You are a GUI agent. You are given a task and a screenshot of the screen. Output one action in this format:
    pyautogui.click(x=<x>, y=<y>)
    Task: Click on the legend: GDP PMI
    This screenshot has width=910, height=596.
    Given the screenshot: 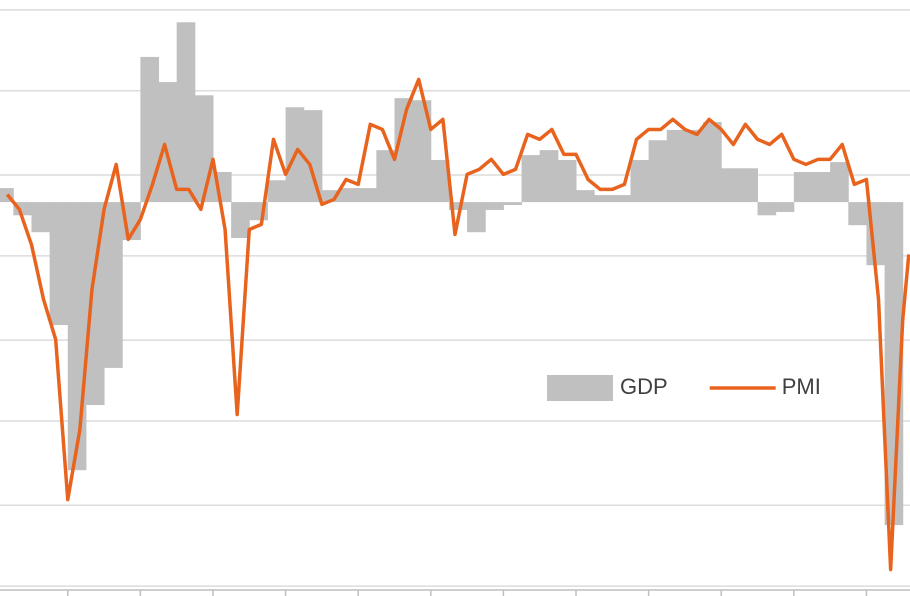 What is the action you would take?
    pyautogui.click(x=684, y=387)
    